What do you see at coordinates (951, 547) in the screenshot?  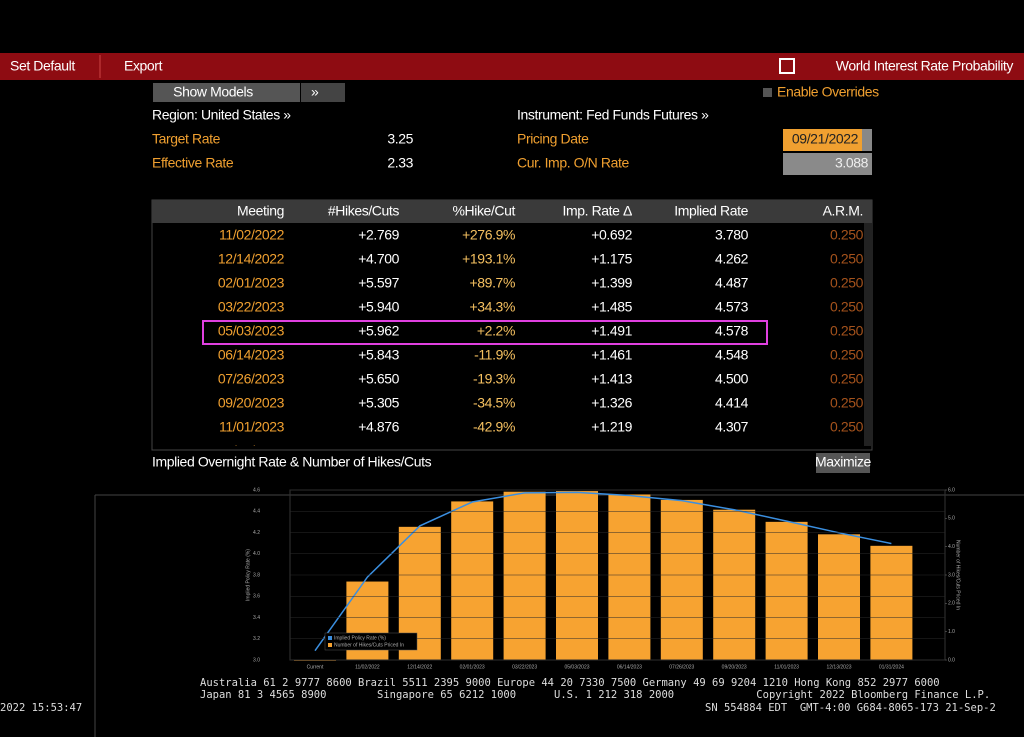 I see `y2-tick-label: 4.0` at bounding box center [951, 547].